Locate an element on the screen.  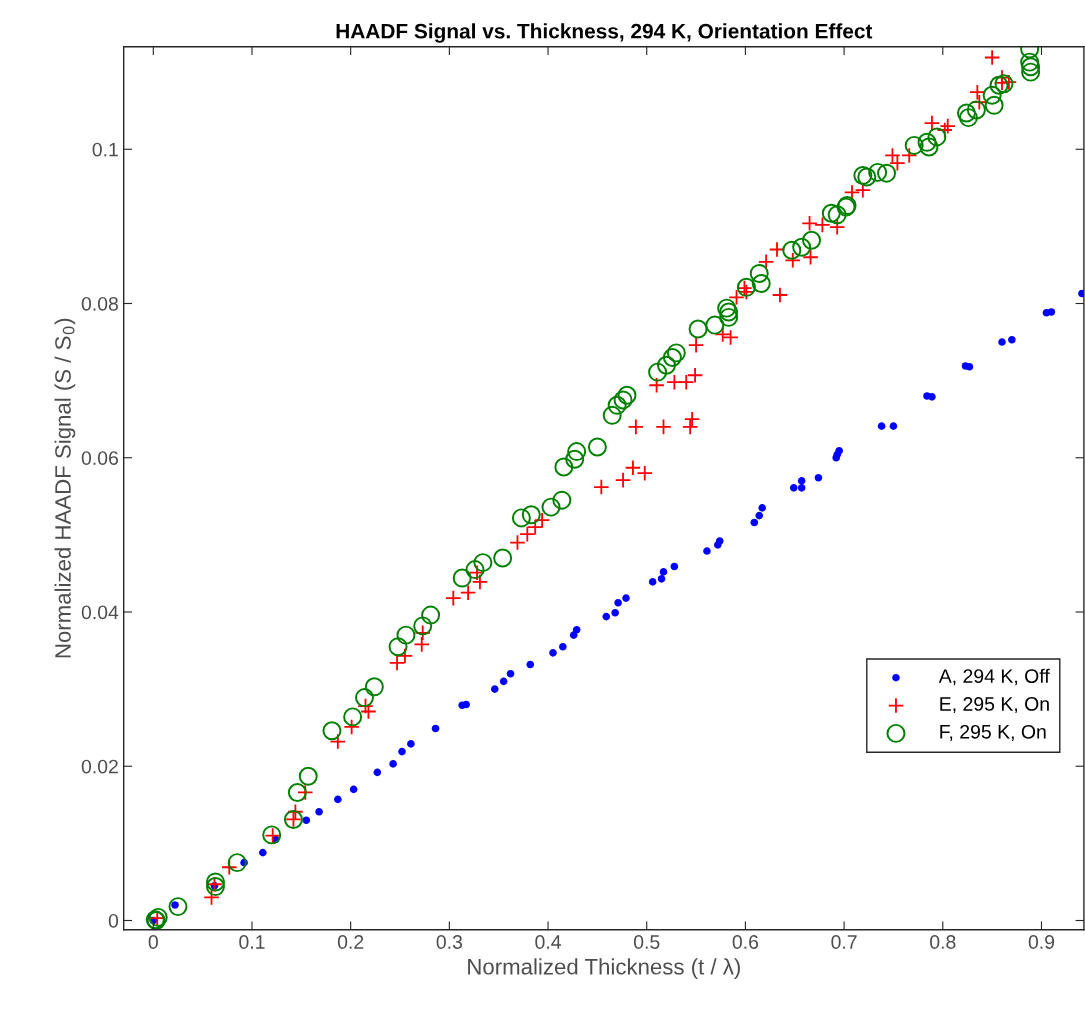
y-tick-label: 0 is located at coordinates (113, 920).